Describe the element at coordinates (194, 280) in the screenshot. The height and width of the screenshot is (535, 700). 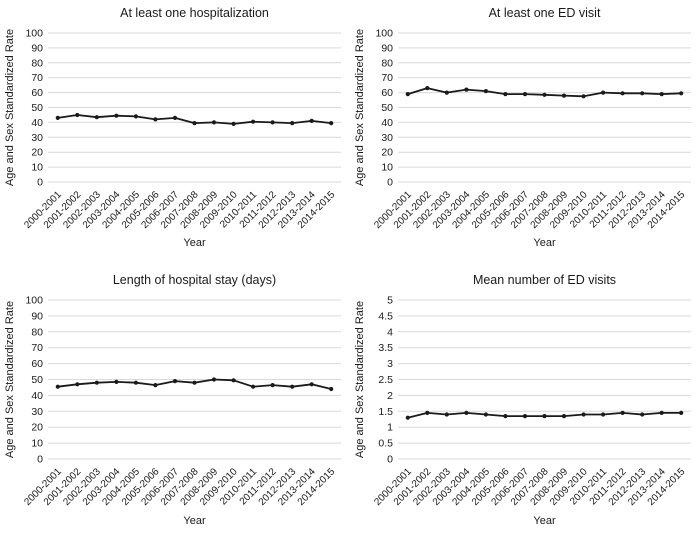
I see `chart-title: Length of hospital stay (days)` at that location.